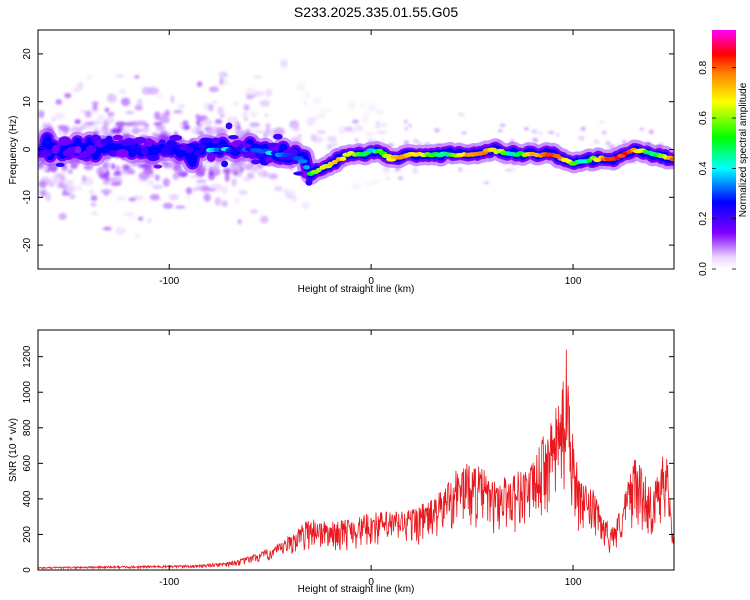 The image size is (750, 600). What do you see at coordinates (703, 168) in the screenshot?
I see `colorbar-tick-label: 0.4` at bounding box center [703, 168].